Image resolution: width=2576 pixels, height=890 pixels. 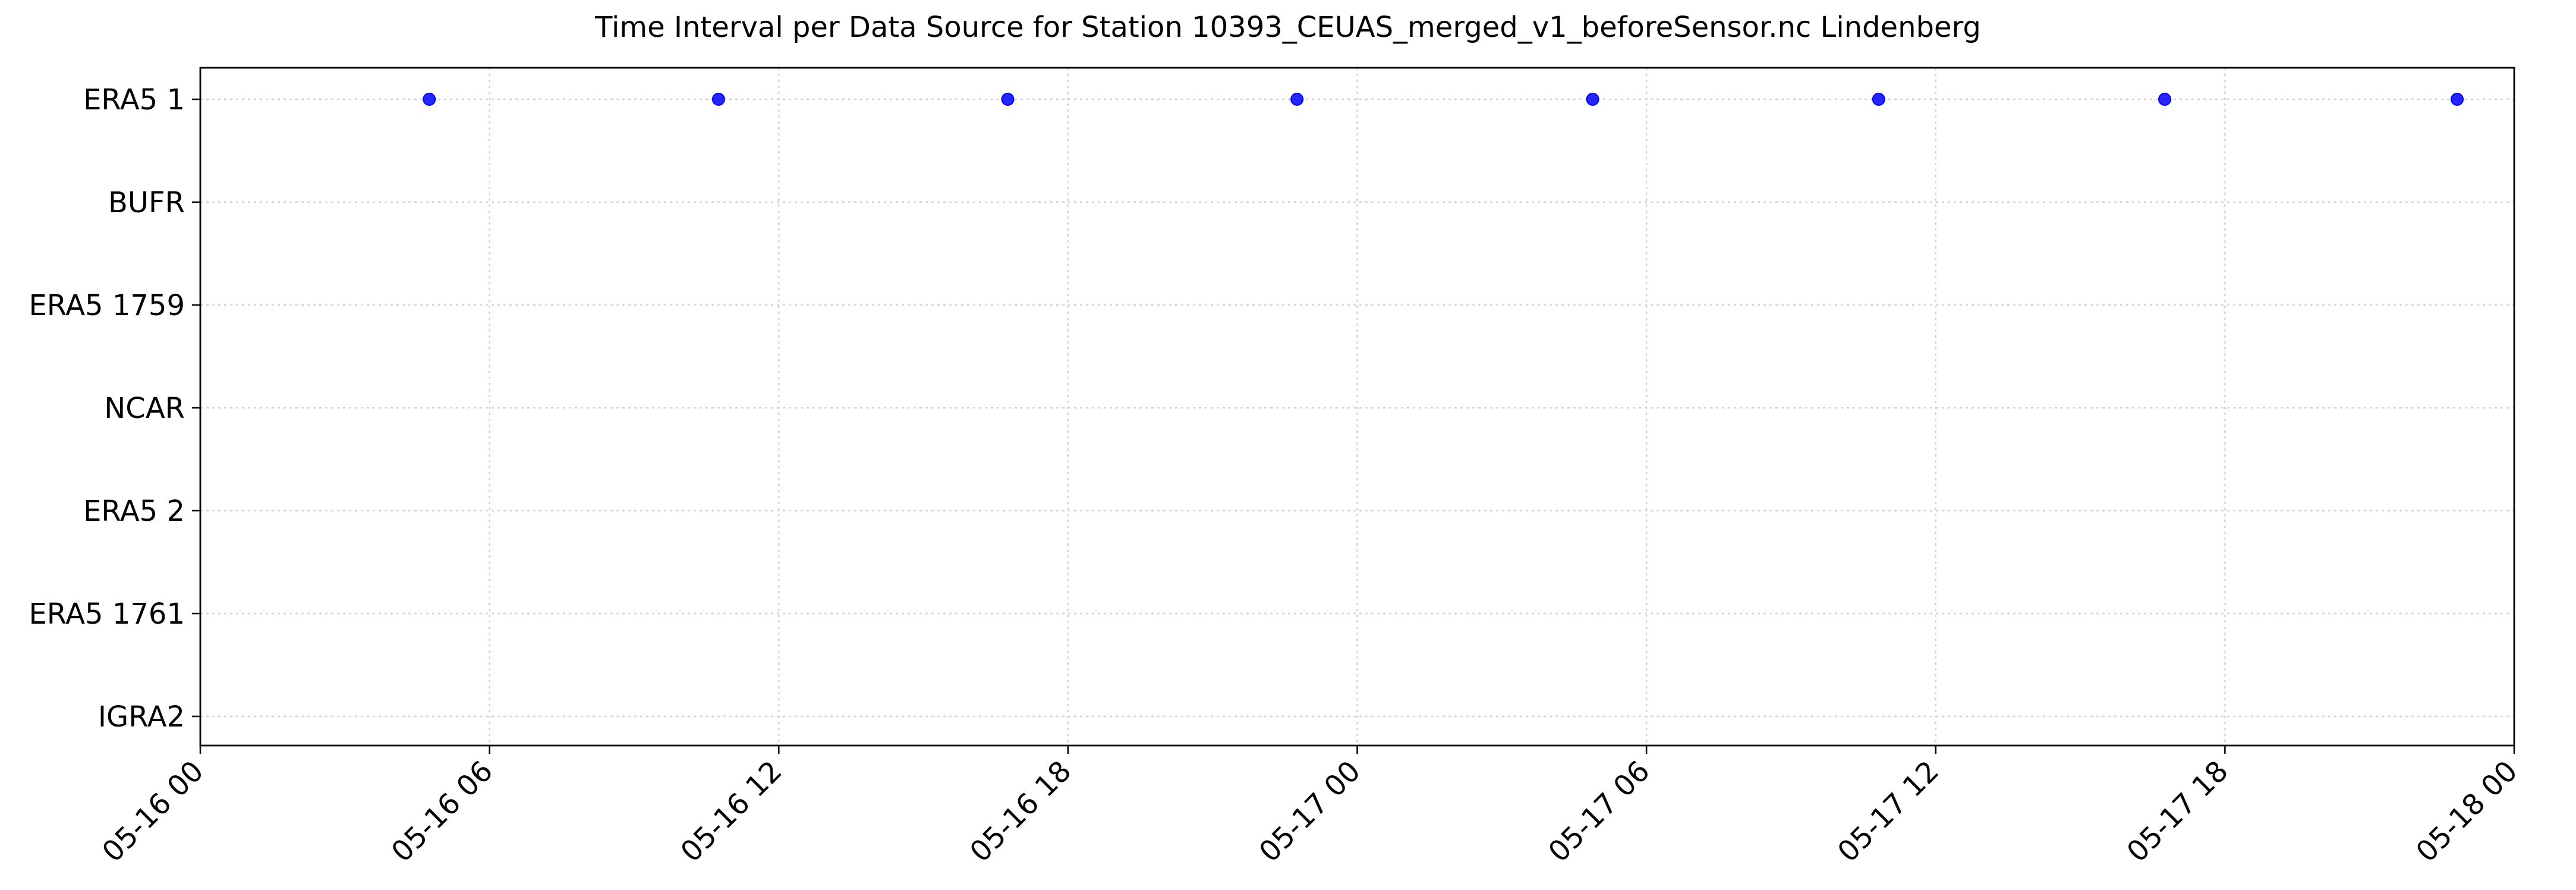 I want to click on y-tick-label: BUFR, so click(x=146, y=203).